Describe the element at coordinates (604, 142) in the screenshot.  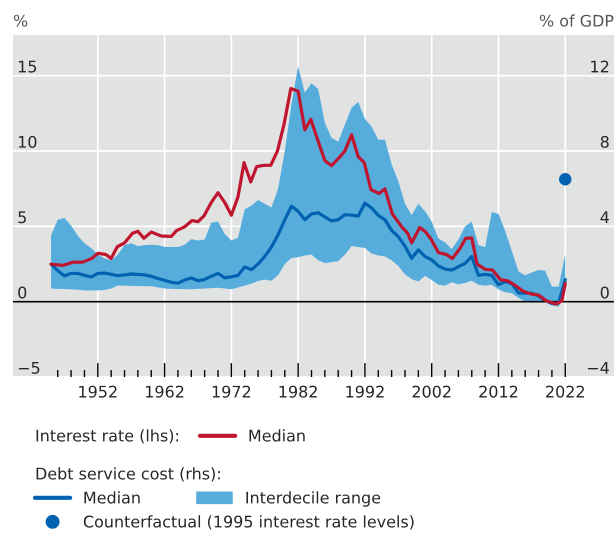
I see `y2-tick-label: 8` at that location.